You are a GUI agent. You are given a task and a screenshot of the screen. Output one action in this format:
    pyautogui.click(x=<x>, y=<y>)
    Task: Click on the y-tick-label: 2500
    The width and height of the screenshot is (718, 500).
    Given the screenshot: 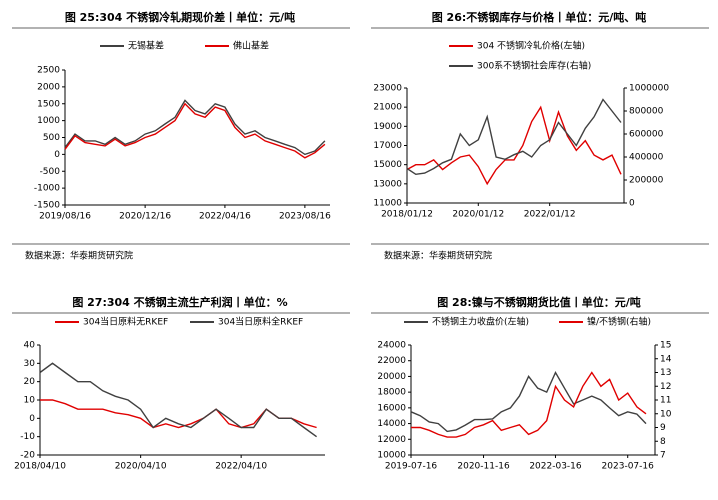 What is the action you would take?
    pyautogui.click(x=48, y=71)
    